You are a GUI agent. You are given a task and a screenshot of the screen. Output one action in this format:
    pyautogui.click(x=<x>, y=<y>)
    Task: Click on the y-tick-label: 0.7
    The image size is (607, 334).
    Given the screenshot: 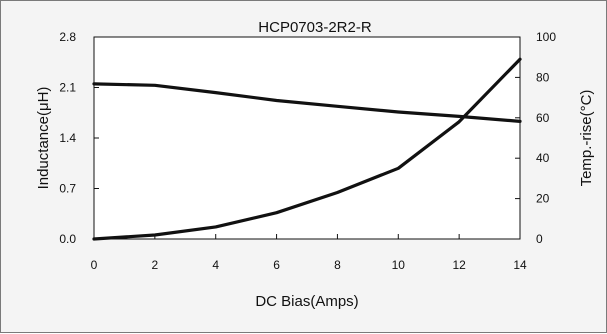 What is the action you would take?
    pyautogui.click(x=67, y=189)
    